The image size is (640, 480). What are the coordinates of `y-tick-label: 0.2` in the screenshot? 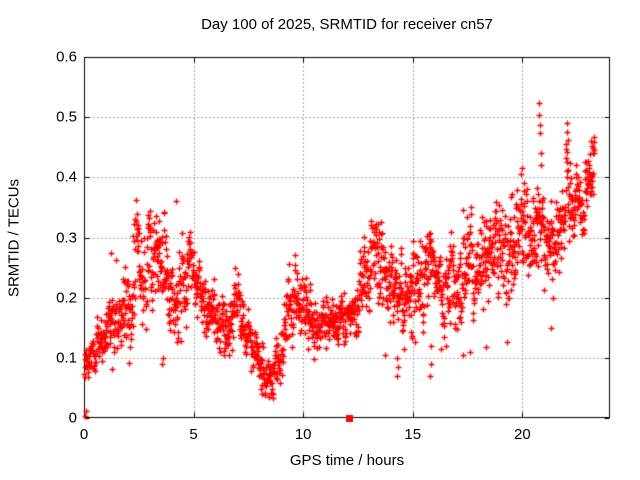 It's located at (66, 298).